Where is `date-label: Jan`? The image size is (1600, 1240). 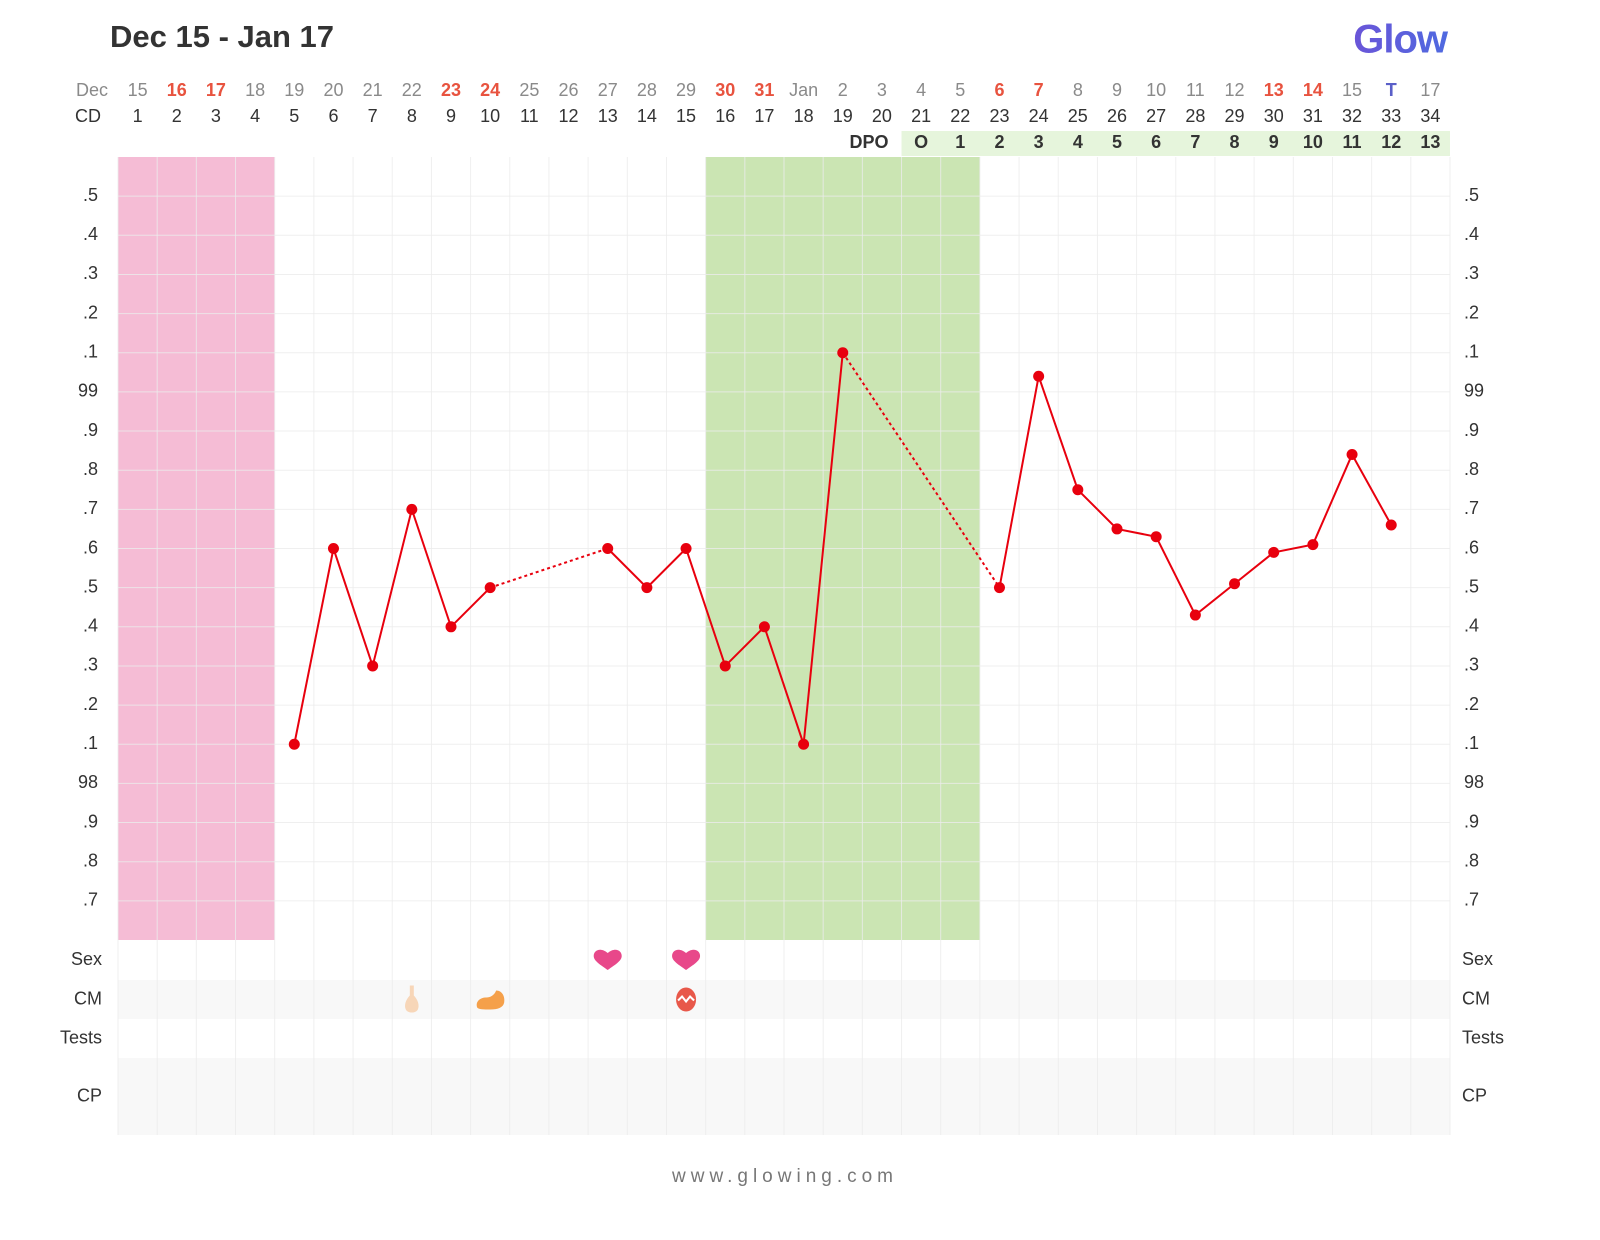 date-label: Jan is located at coordinates (803, 90).